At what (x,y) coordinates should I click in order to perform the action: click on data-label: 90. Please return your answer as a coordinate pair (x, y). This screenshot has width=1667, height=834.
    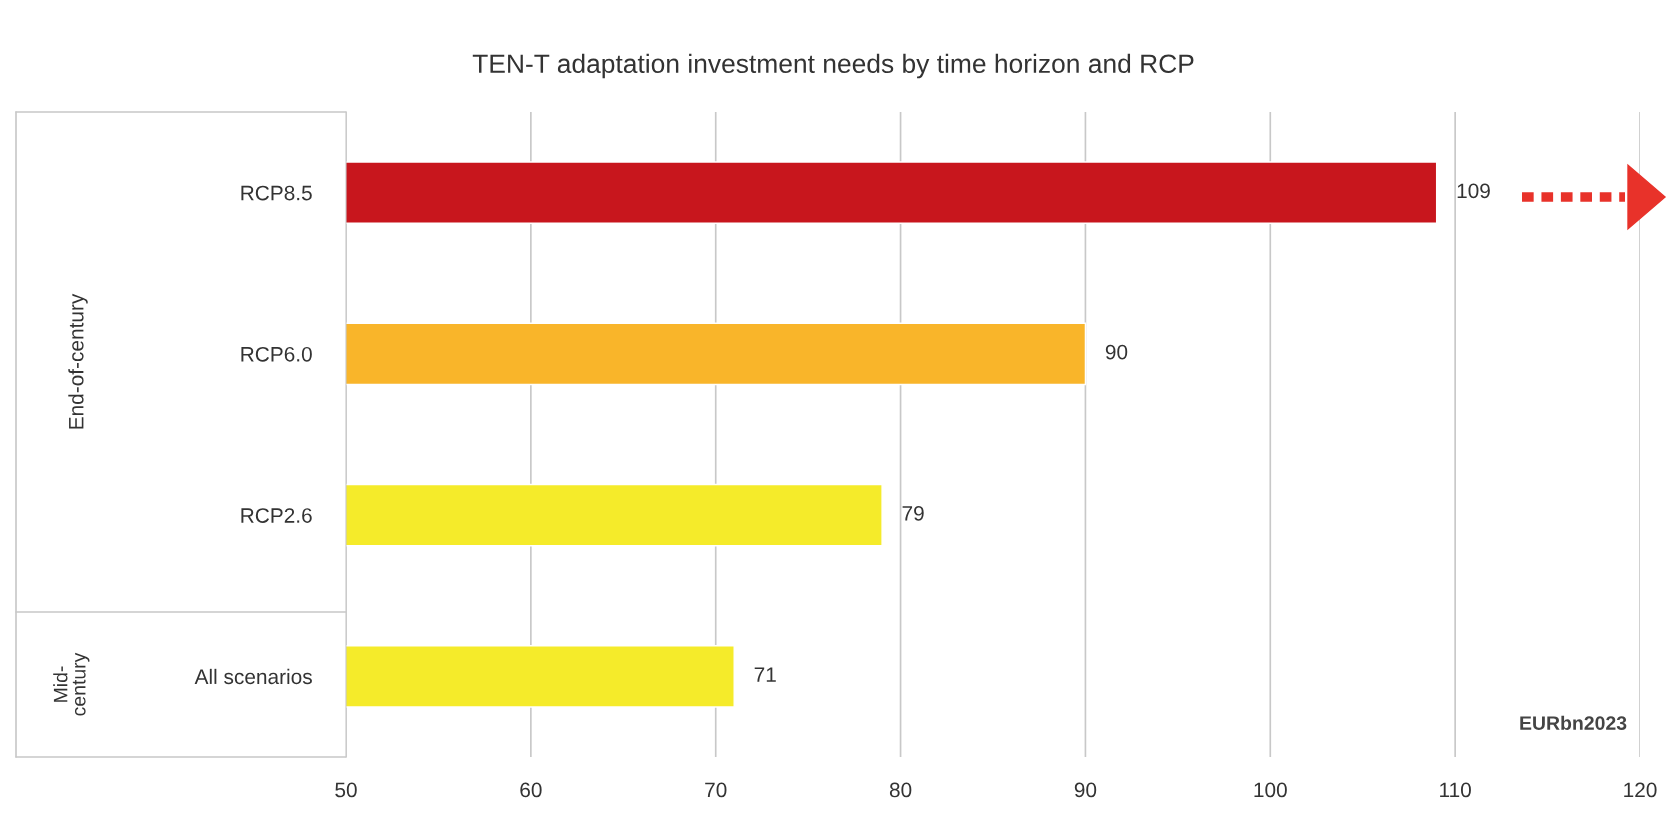
    Looking at the image, I should click on (1116, 352).